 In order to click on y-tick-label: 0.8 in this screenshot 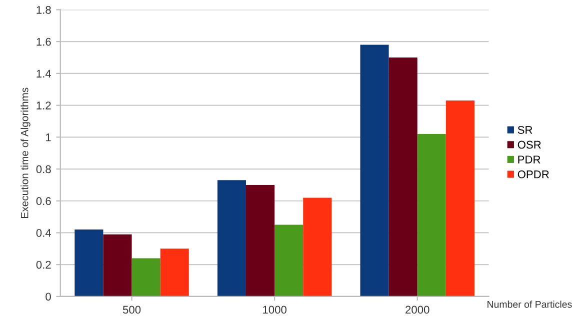, I will do `click(43, 169)`.